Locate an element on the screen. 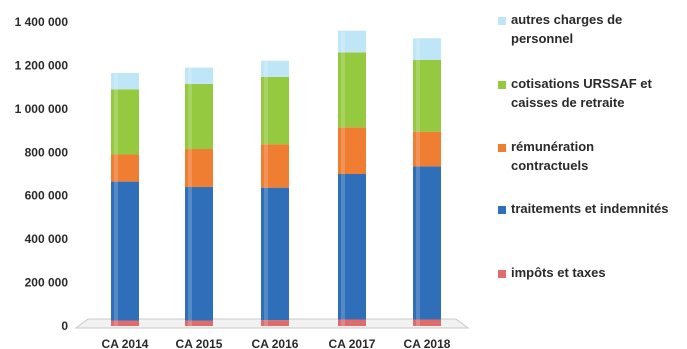 Image resolution: width=687 pixels, height=349 pixels. legend-label: cotisations URSSAF et caisses de retraite is located at coordinates (582, 93).